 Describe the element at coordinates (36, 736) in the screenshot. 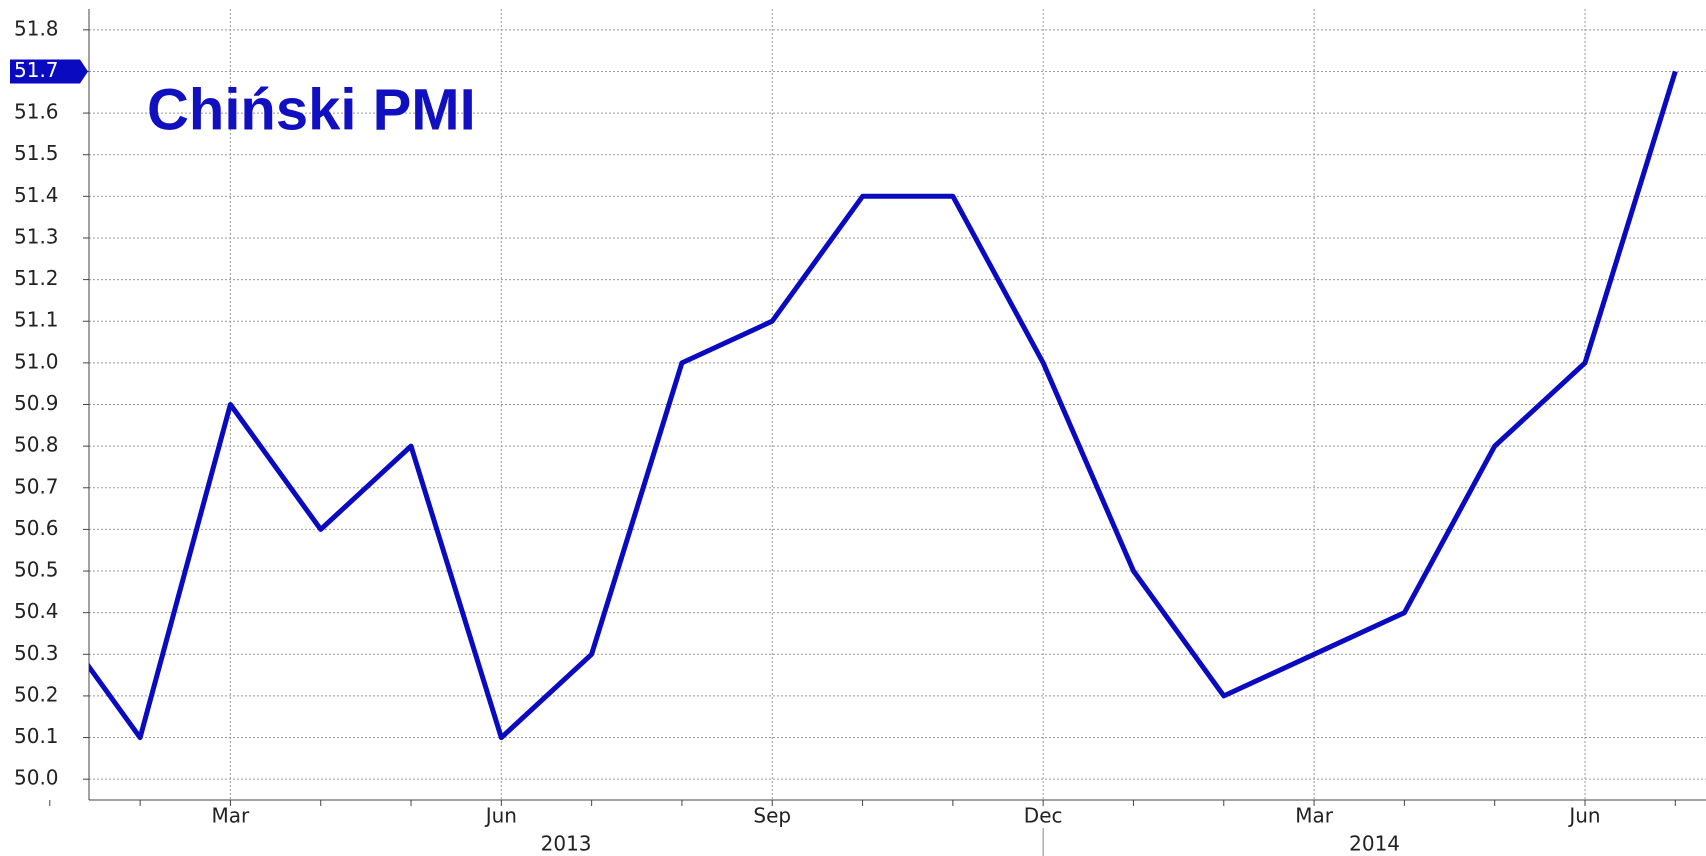

I see `y-tick-label: 50.1` at that location.